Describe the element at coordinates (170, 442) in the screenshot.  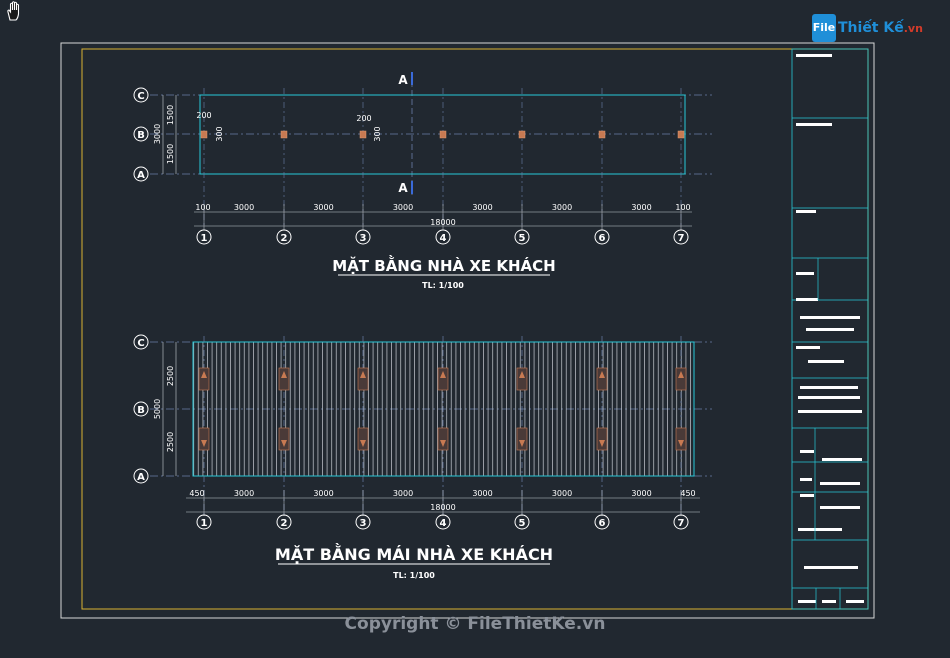
I see `roof-dim-vertical-2: 2500` at that location.